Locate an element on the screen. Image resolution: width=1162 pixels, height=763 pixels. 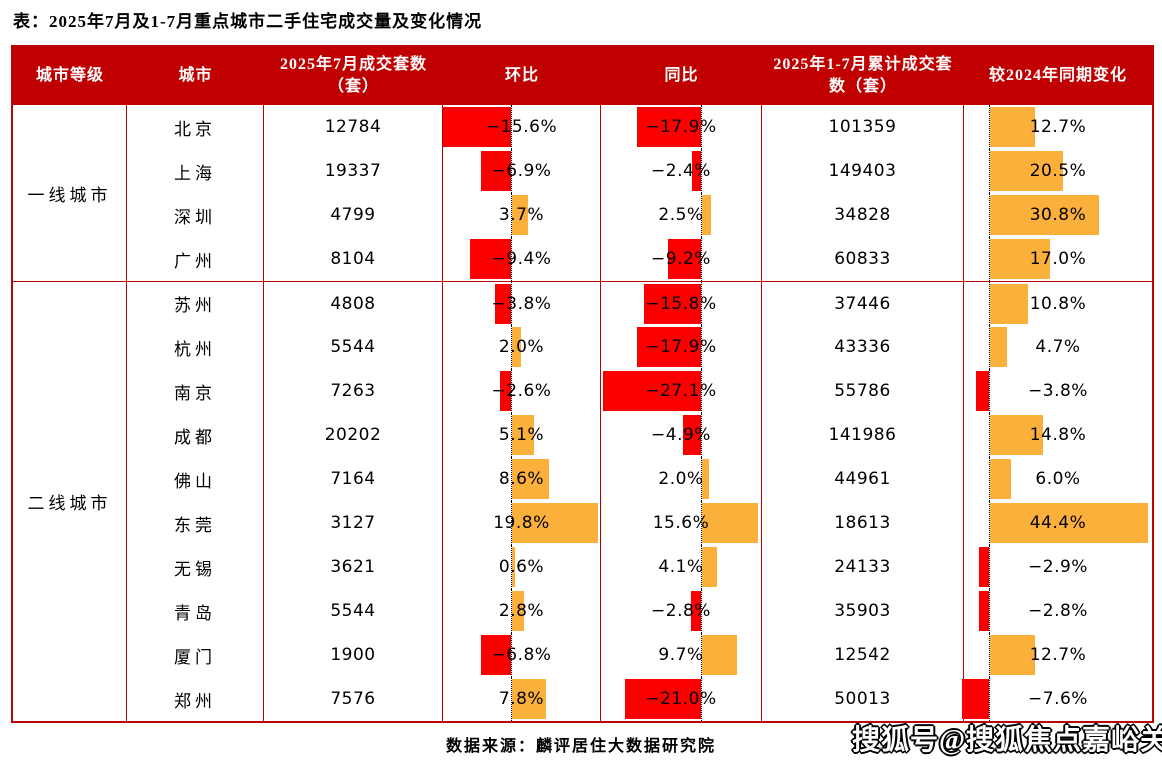
cum-units-cell: 149403 is located at coordinates (863, 171).